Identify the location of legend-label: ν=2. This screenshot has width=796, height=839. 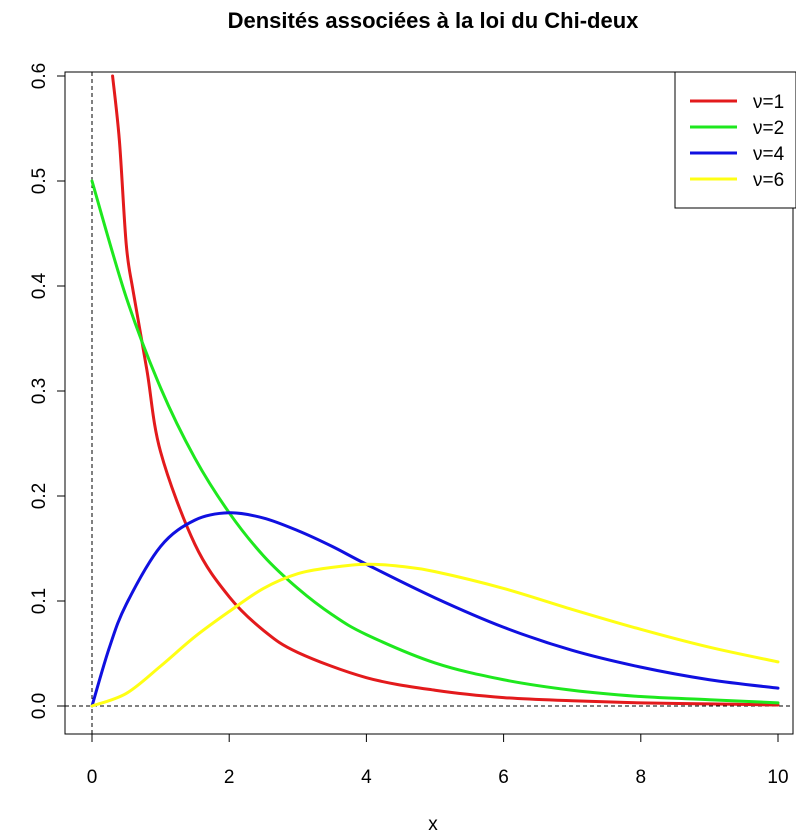
(768, 128).